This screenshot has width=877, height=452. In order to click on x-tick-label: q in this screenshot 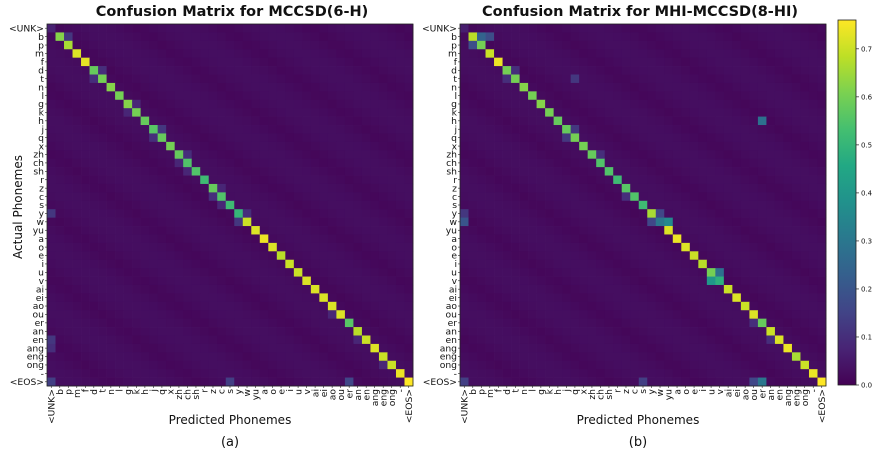, I will do `click(162, 392)`.